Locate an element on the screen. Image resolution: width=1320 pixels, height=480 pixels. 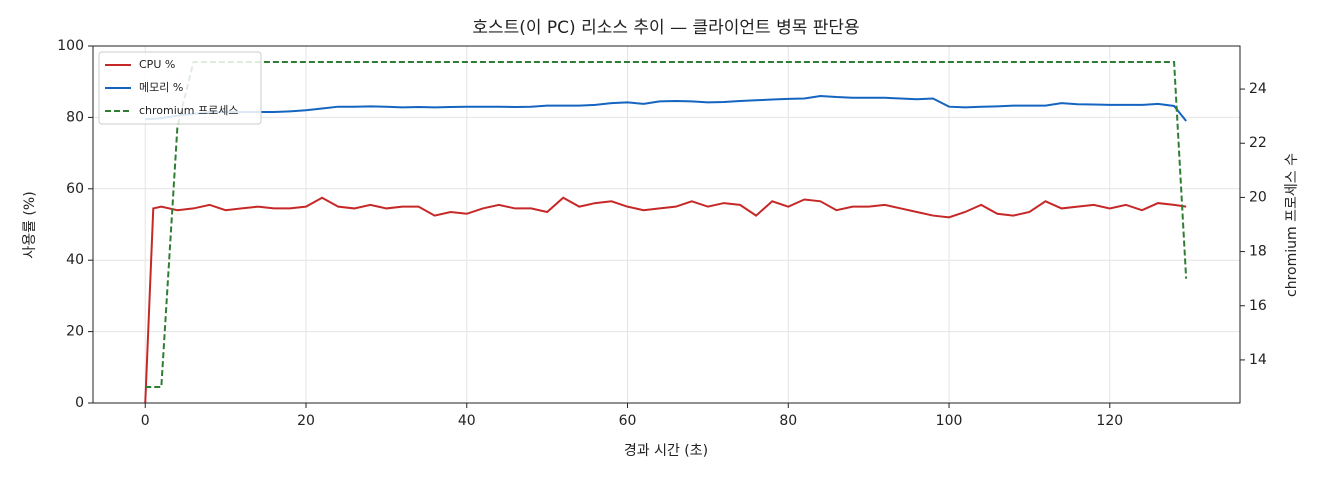
y2-tick-label: 20 is located at coordinates (1258, 197).